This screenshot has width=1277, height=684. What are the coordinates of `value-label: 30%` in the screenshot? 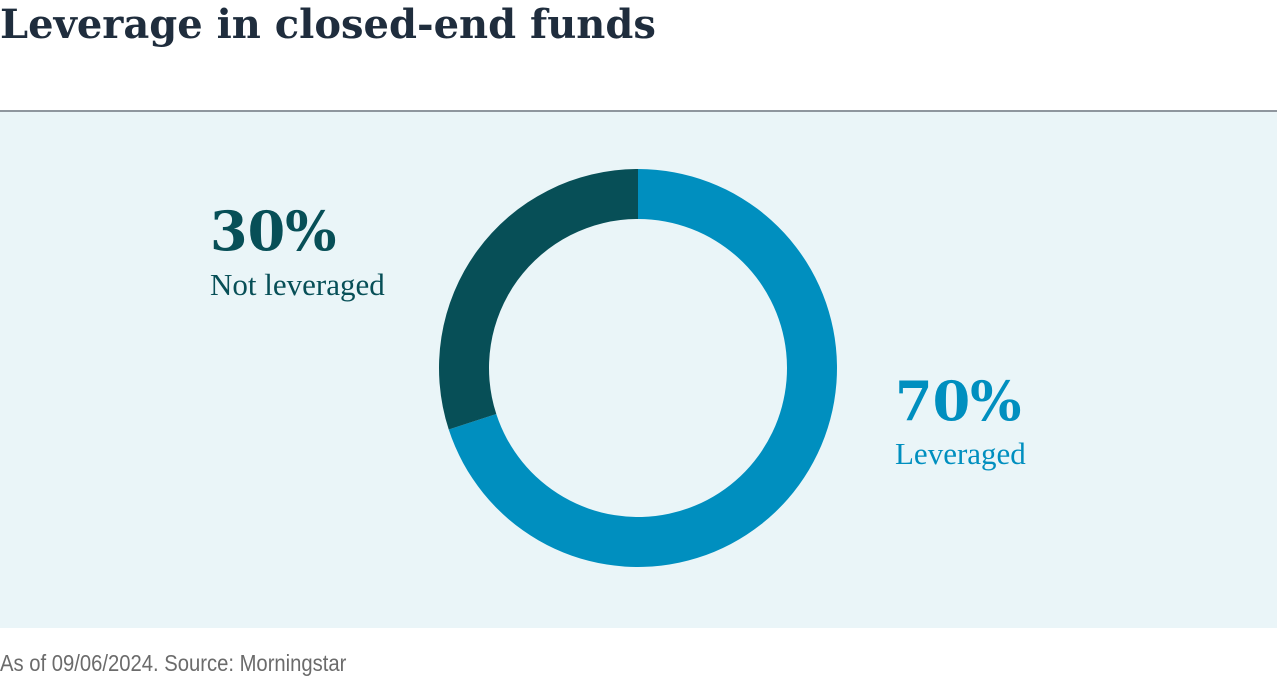 It's located at (273, 231).